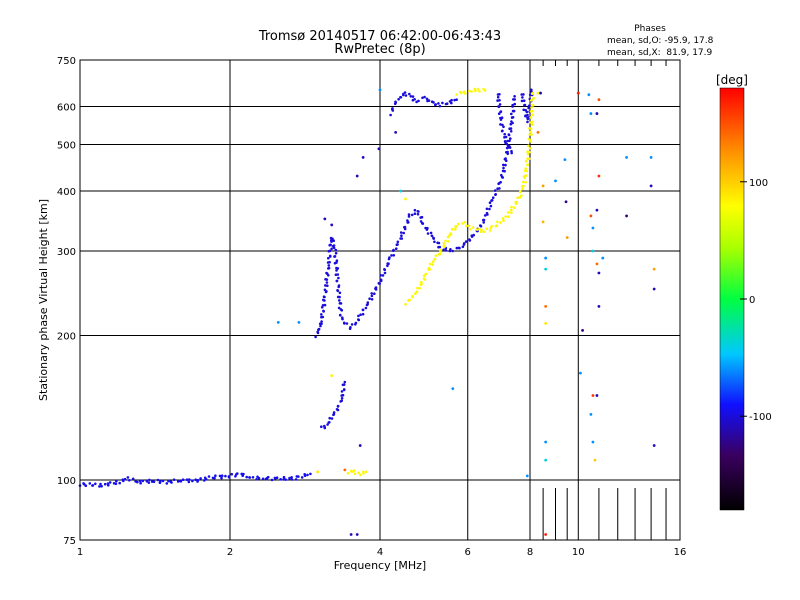 Image resolution: width=800 pixels, height=600 pixels. I want to click on colorbar-tick-label: 0, so click(752, 300).